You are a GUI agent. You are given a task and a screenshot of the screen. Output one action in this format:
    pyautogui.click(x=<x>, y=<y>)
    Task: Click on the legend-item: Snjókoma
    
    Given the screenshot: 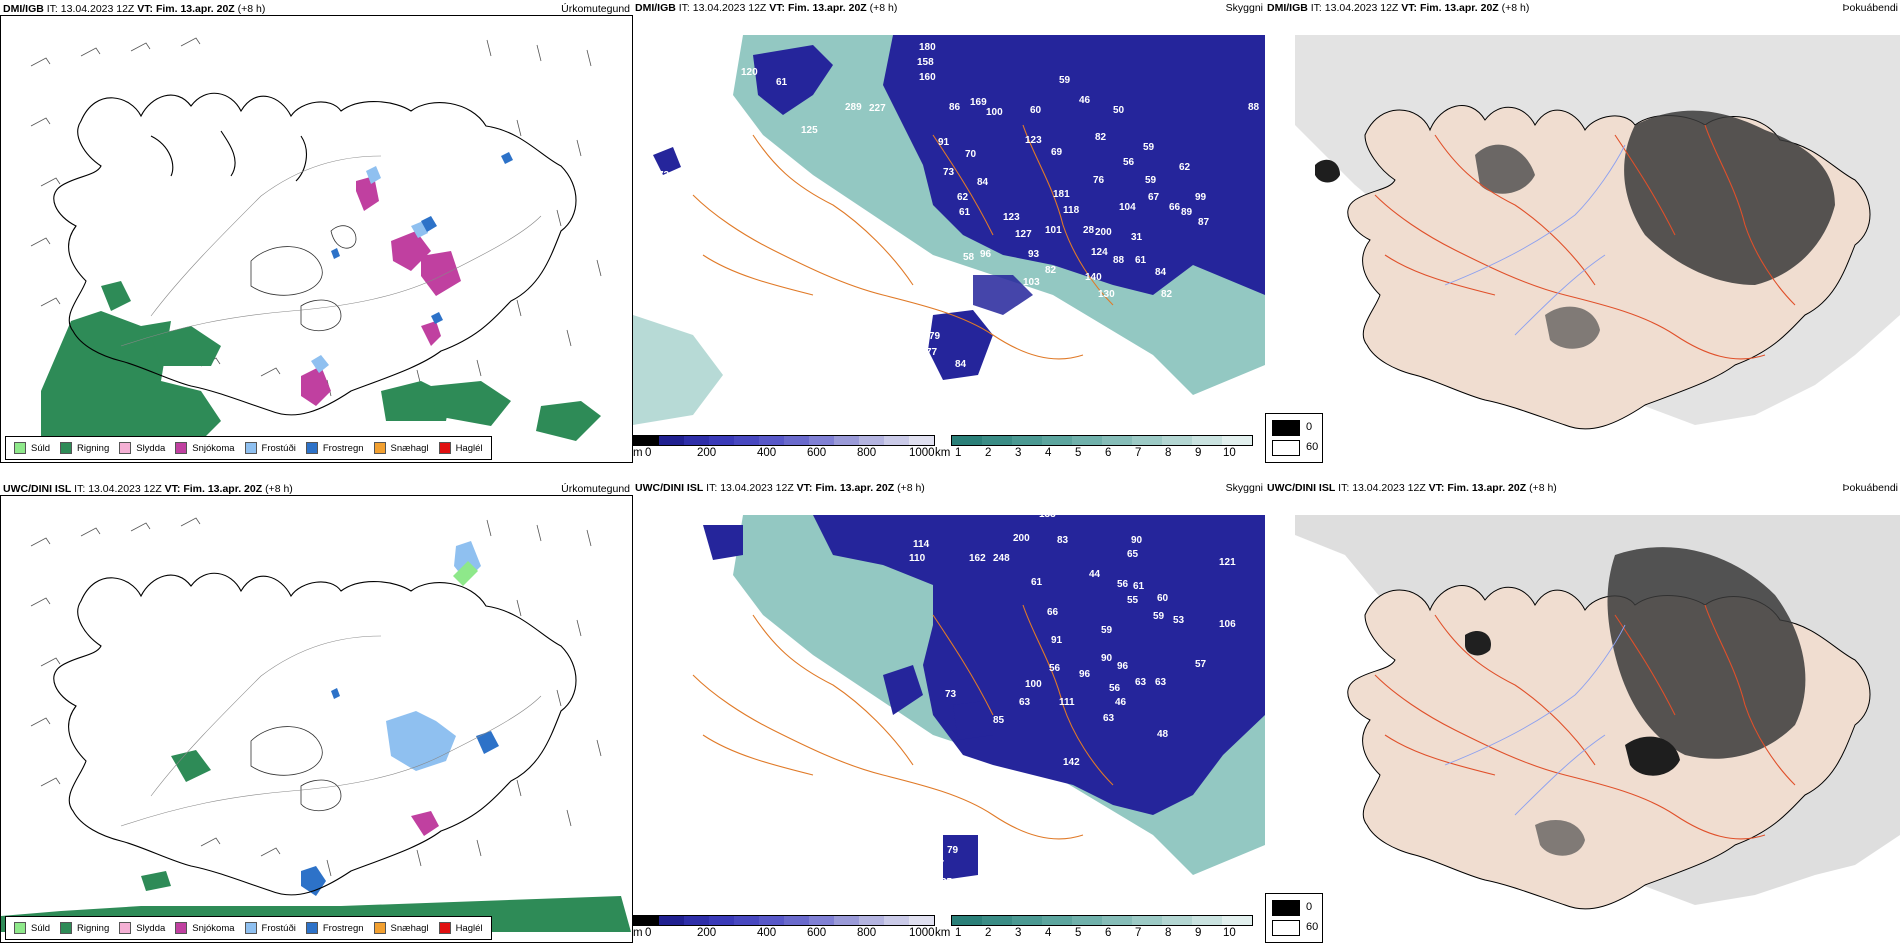 What is the action you would take?
    pyautogui.click(x=205, y=448)
    